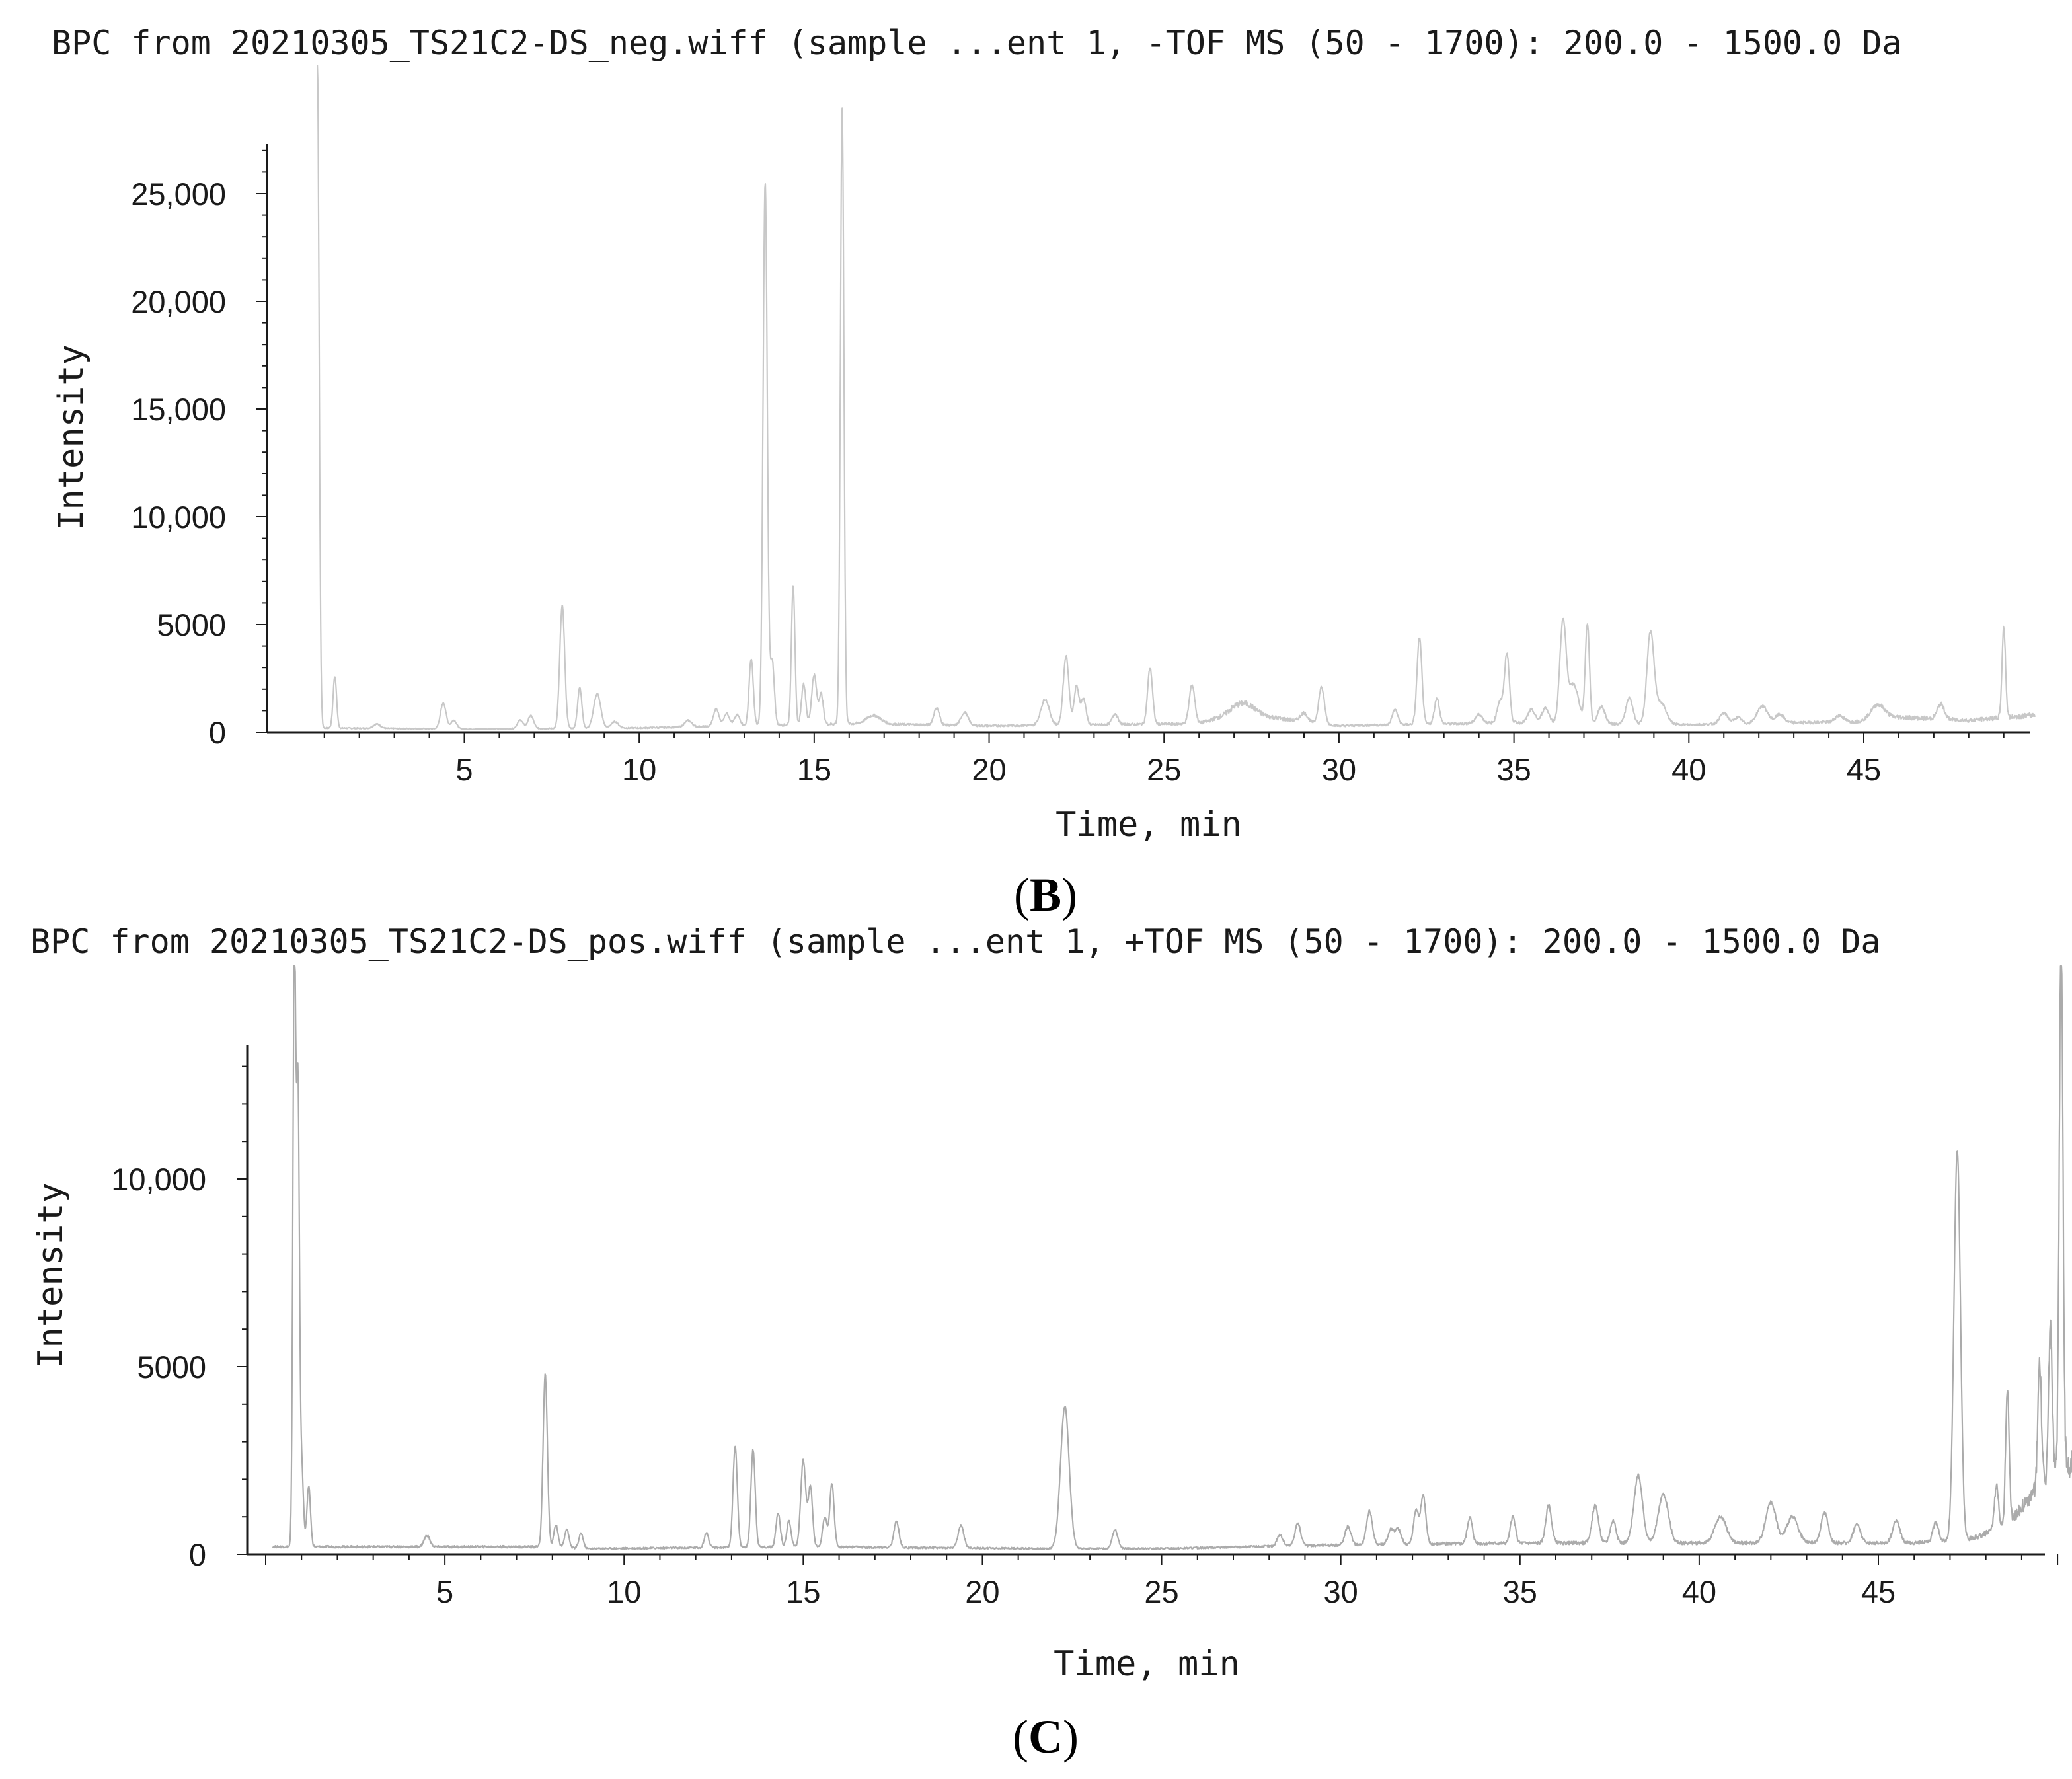 Image resolution: width=2072 pixels, height=1779 pixels. I want to click on panel-label-c: (C), so click(1046, 1737).